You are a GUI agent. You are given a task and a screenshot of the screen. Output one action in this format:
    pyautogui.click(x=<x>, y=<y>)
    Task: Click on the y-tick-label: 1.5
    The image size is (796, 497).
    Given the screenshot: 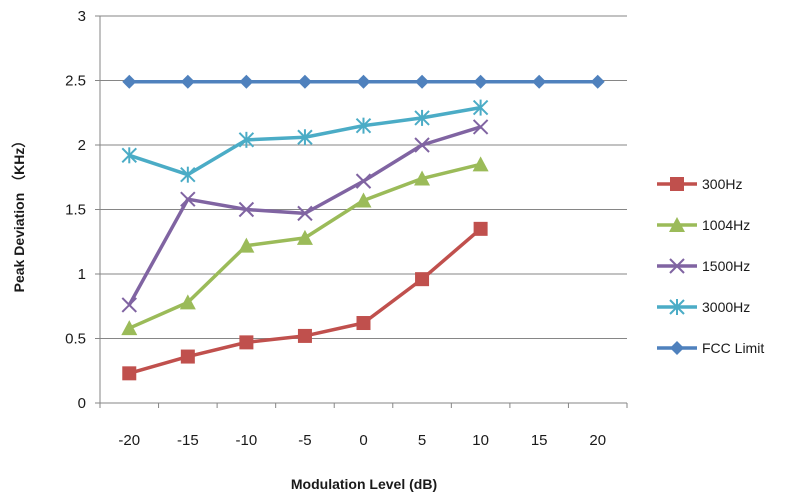 What is the action you would take?
    pyautogui.click(x=75, y=210)
    